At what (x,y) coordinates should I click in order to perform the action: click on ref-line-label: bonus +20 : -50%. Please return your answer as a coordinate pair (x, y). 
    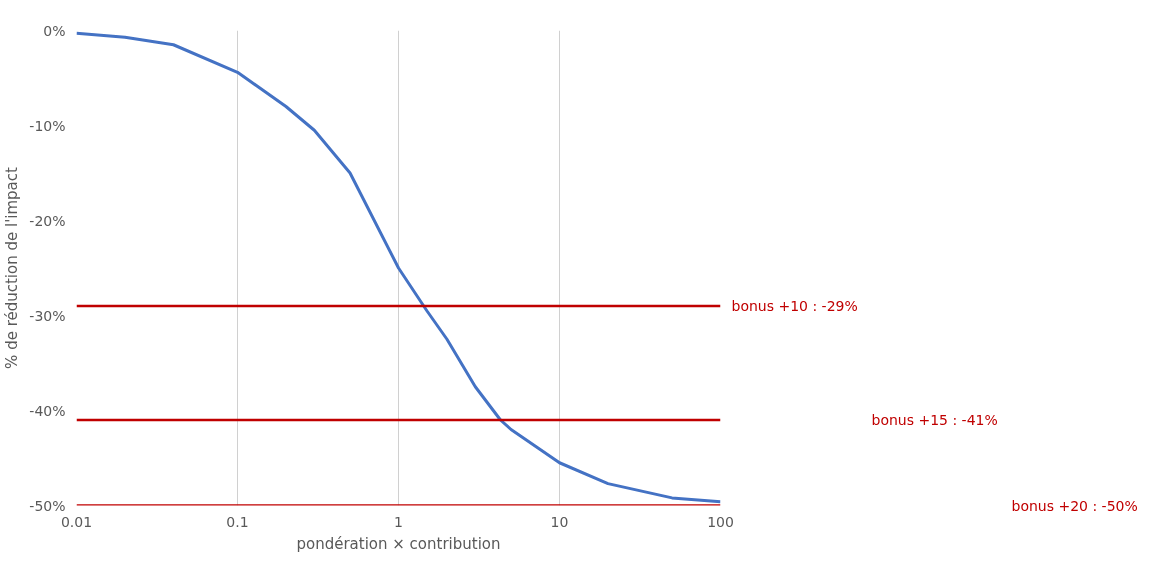
    Looking at the image, I should click on (1074, 505).